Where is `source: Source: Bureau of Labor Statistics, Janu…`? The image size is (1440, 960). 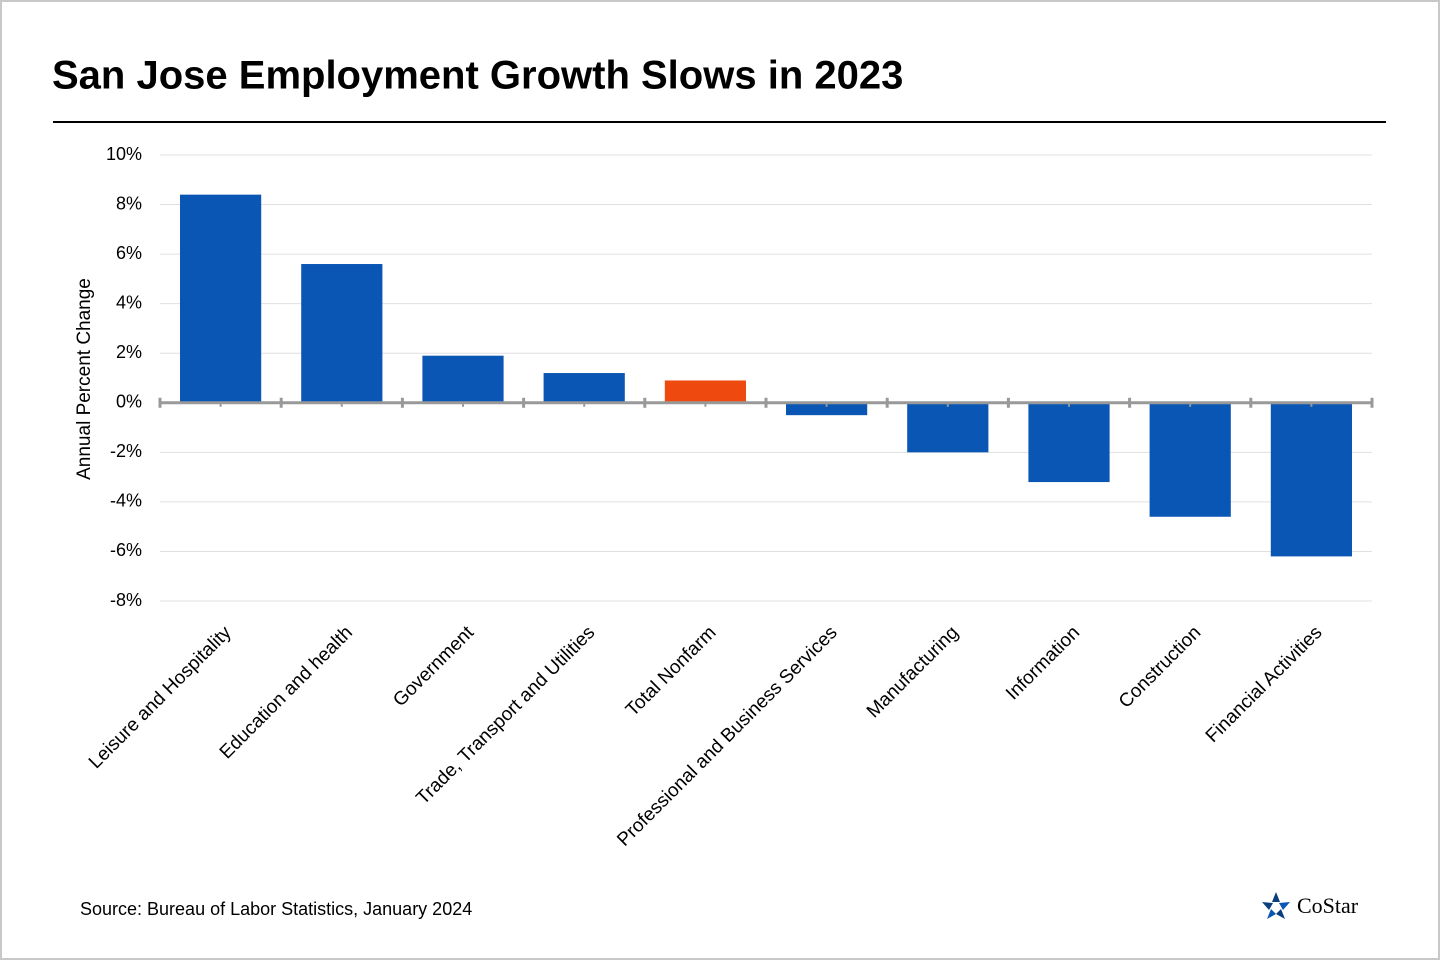
source: Source: Bureau of Labor Statistics, Janu… is located at coordinates (276, 909).